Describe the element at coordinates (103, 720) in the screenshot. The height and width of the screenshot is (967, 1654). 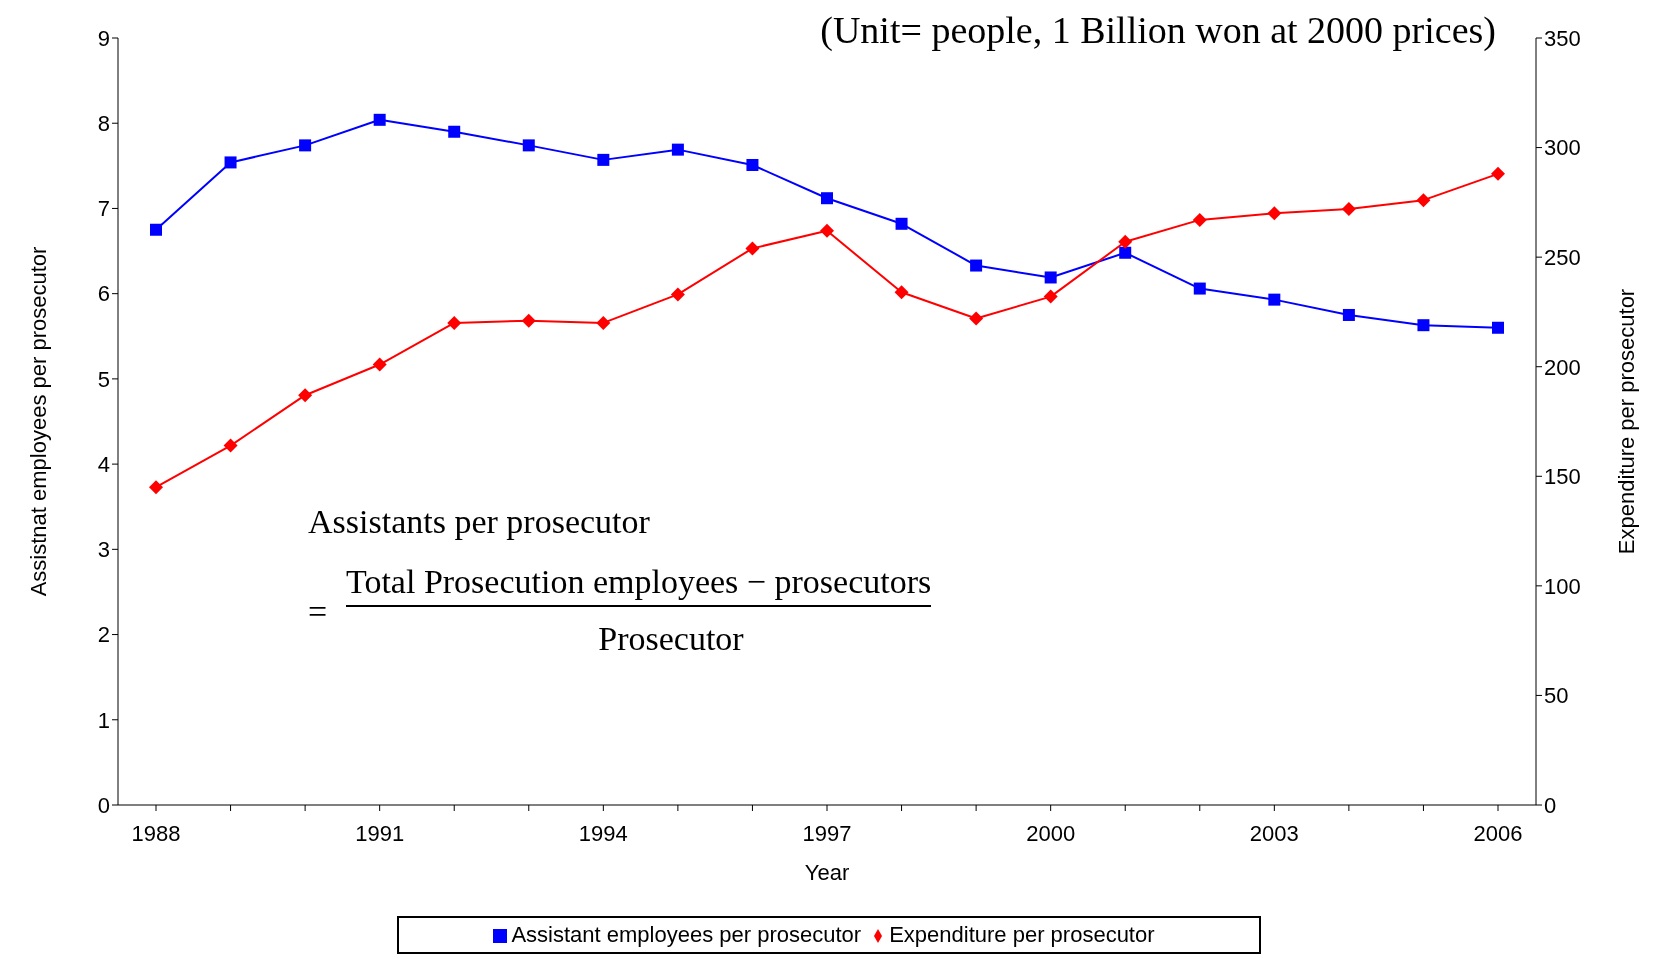
I see `y-tick-label: 1` at that location.